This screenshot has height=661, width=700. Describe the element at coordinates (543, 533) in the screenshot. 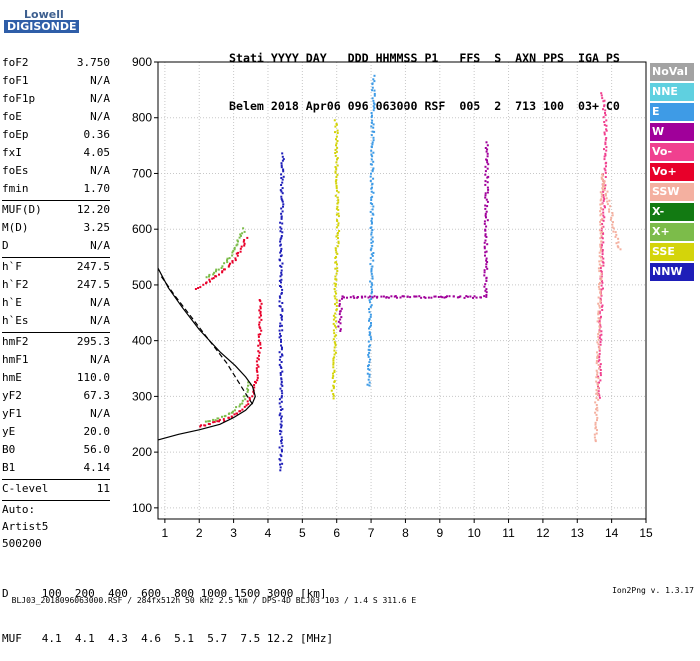

I see `x-tick-label: 12` at that location.